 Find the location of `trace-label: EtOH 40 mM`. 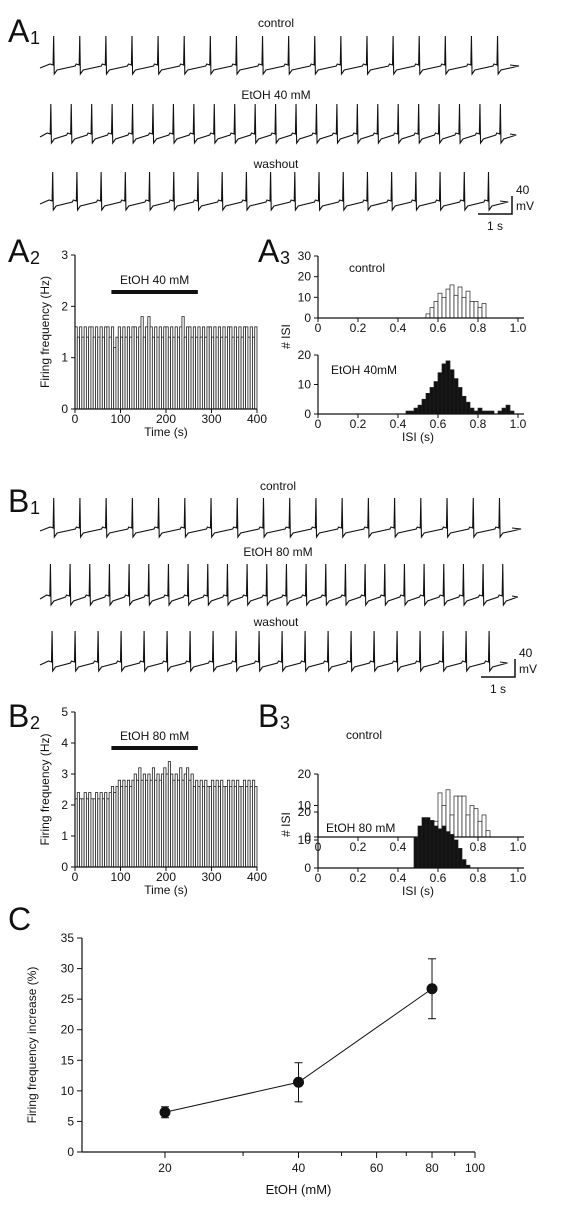

trace-label: EtOH 40 mM is located at coordinates (275, 95).